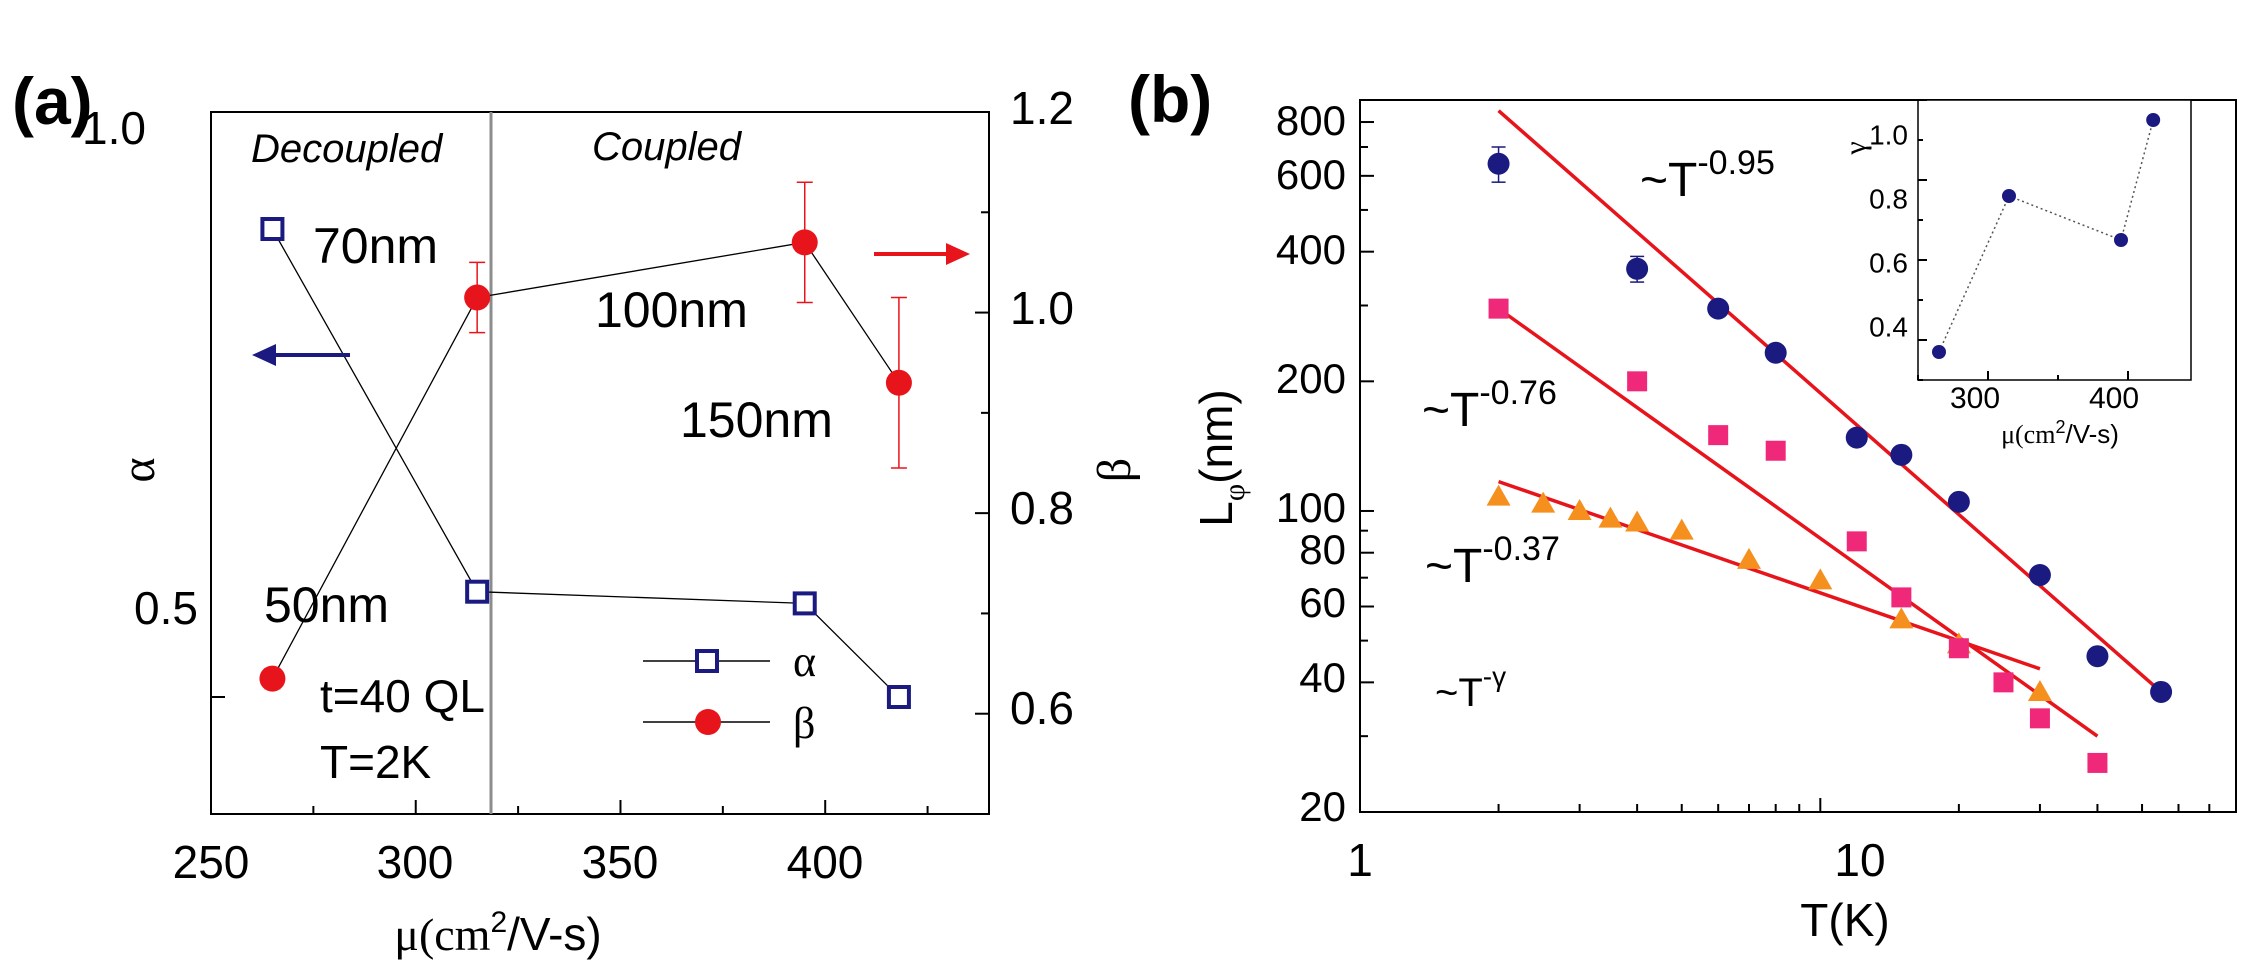 The image size is (2250, 979). I want to click on a-y-left-tick-label: 1.0, so click(114, 128).